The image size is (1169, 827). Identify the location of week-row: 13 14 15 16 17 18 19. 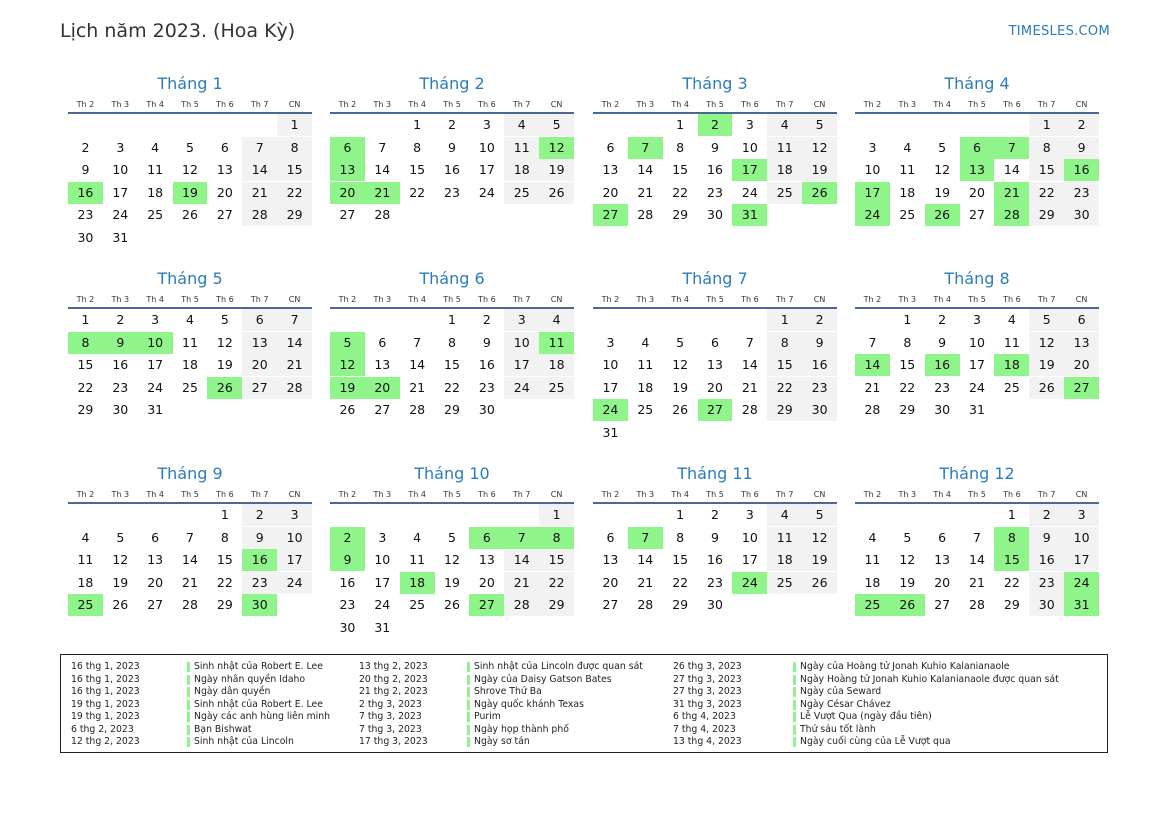
(715, 170).